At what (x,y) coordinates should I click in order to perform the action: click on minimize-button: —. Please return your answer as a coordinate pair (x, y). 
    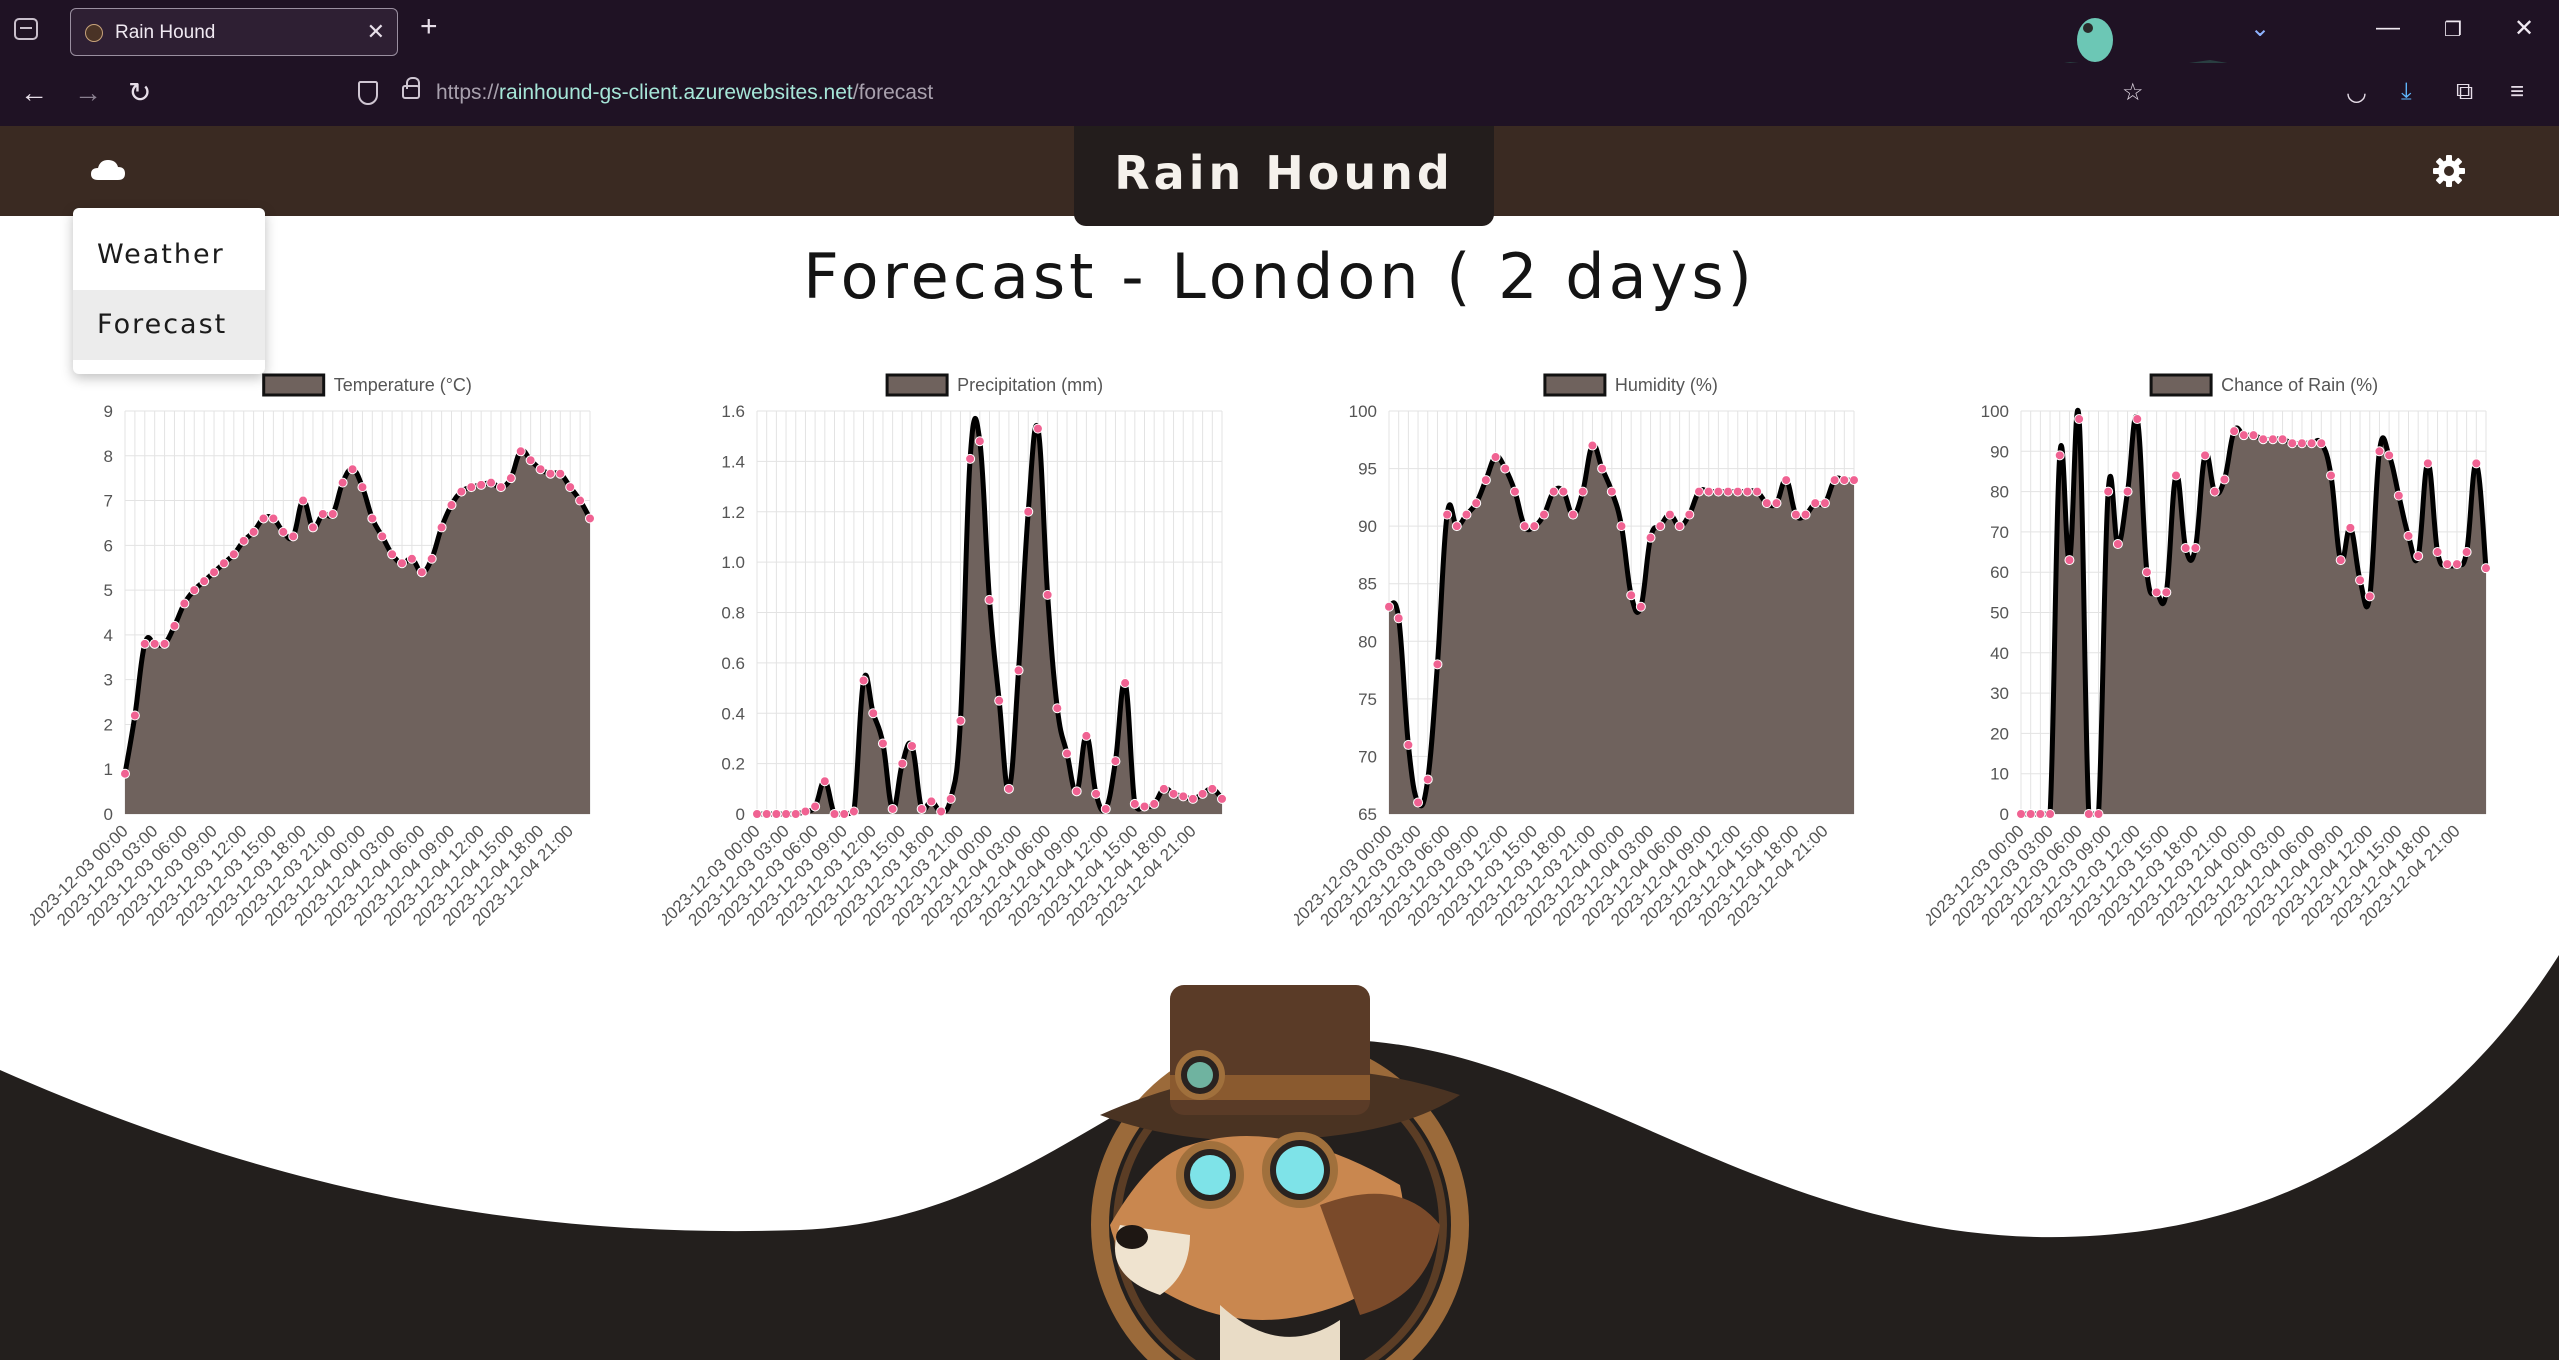
    Looking at the image, I should click on (2388, 27).